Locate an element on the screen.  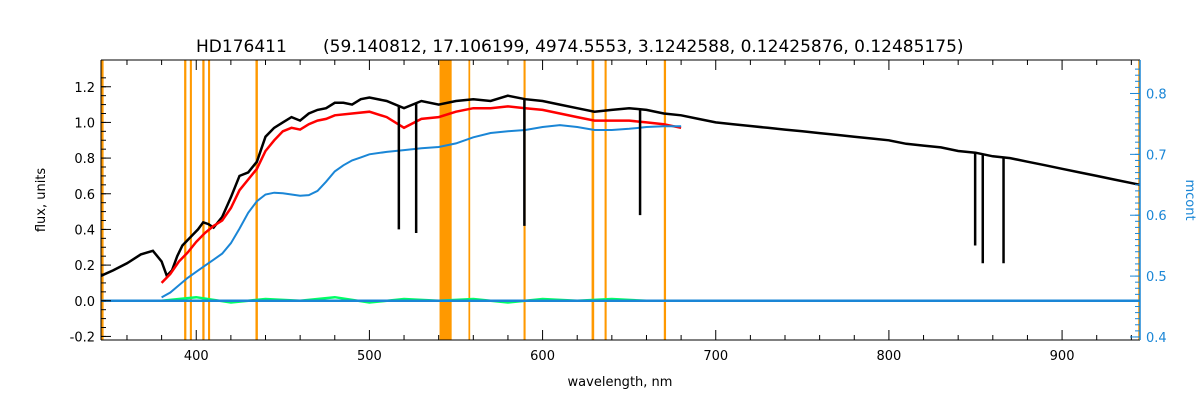
y-tick-label-2: 0.2 is located at coordinates (84, 266).